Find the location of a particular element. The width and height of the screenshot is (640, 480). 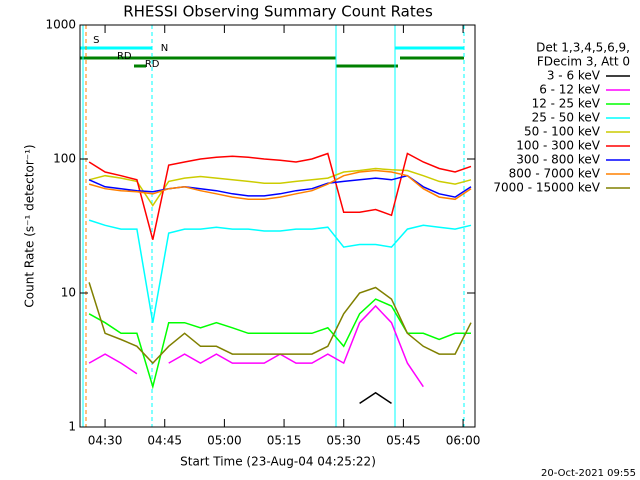

legend-label: 7000 - 15000 keV is located at coordinates (546, 188).